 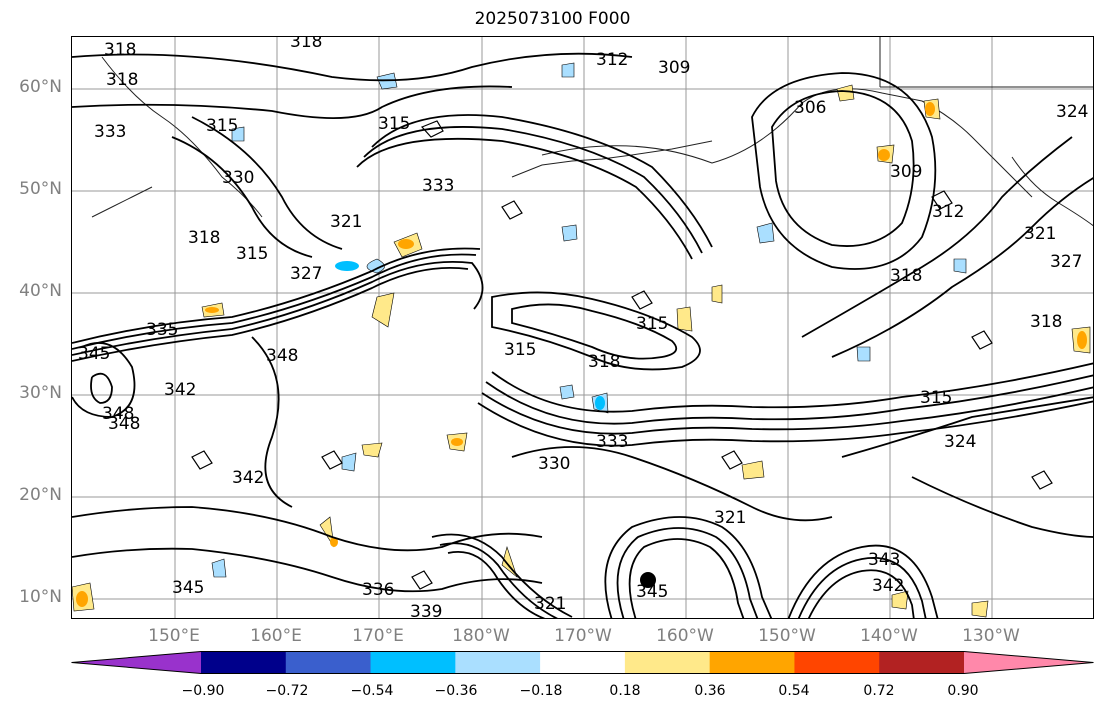 What do you see at coordinates (986, 62) in the screenshot?
I see `canada-border` at bounding box center [986, 62].